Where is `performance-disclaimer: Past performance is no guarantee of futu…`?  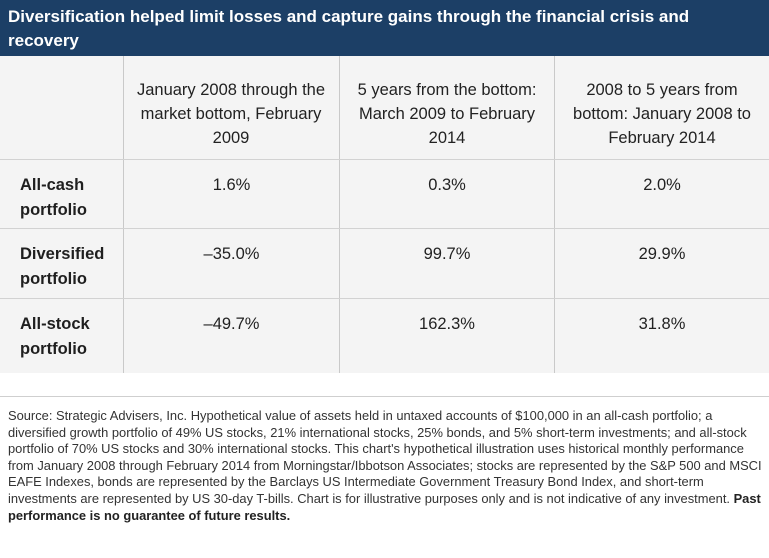 performance-disclaimer: Past performance is no guarantee of futu… is located at coordinates (384, 506).